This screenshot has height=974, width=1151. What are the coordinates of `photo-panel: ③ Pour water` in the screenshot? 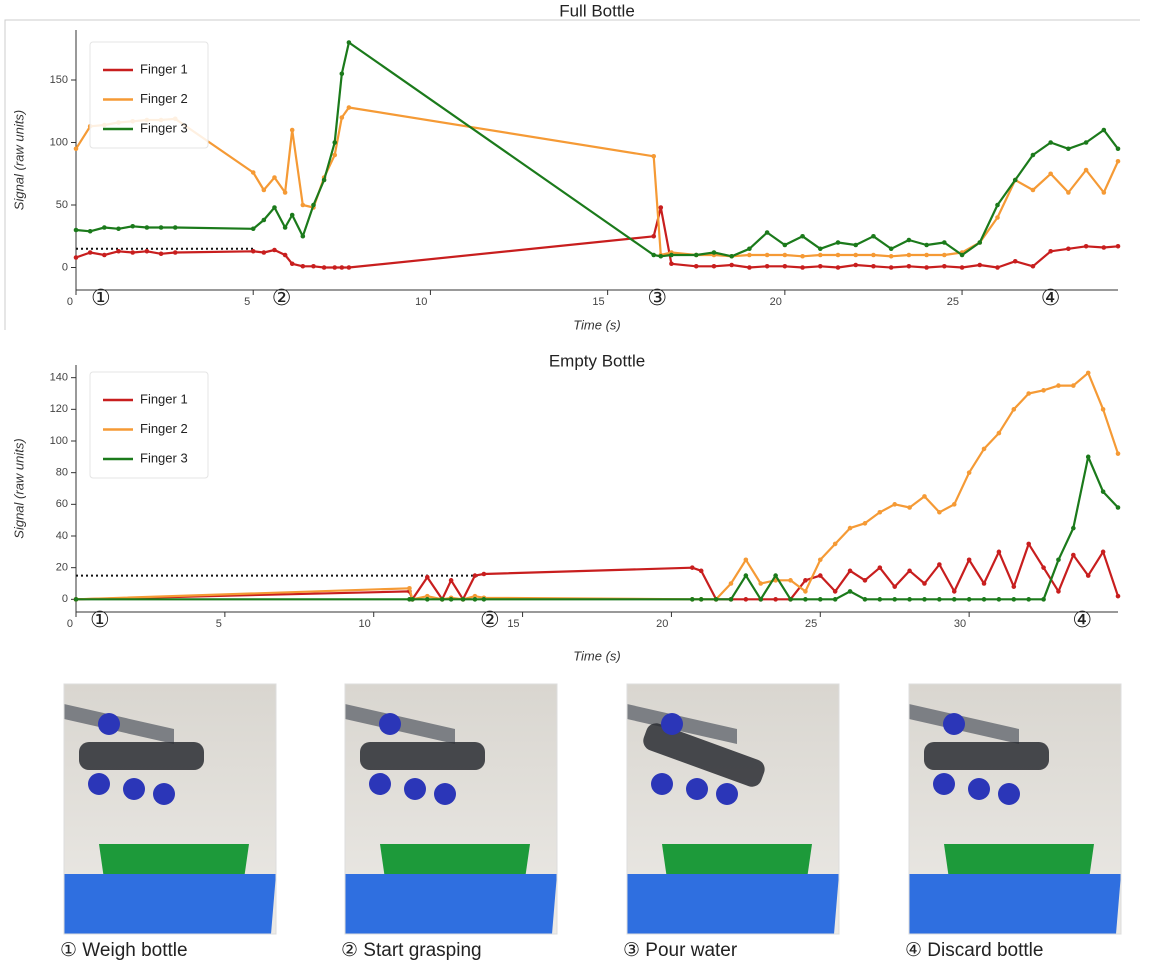 It's located at (731, 822).